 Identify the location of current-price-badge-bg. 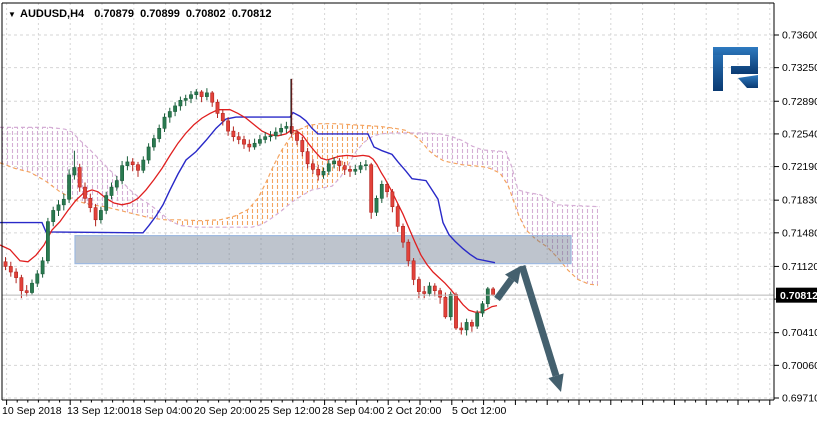
(796, 295).